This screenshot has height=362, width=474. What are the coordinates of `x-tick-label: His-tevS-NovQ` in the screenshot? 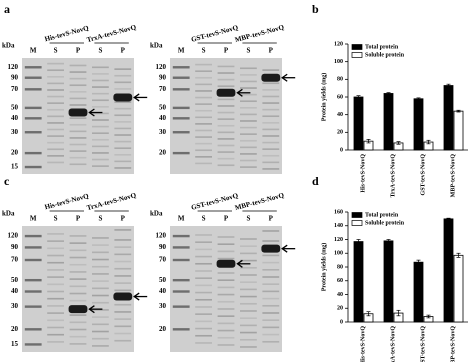 It's located at (363, 344).